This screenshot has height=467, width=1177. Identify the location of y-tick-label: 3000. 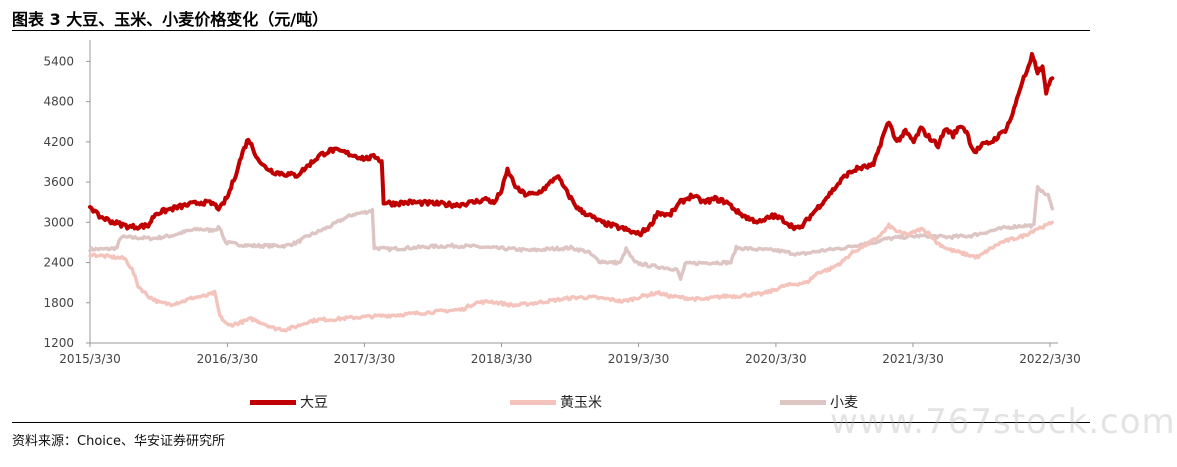
(58, 222).